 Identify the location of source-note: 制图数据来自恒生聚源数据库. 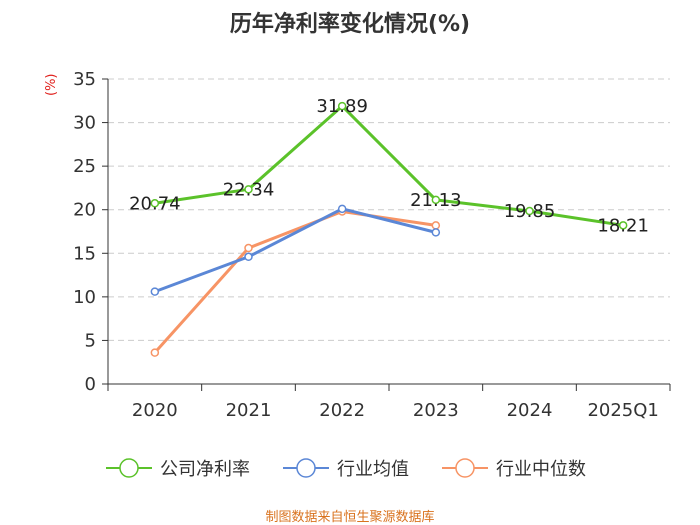
(350, 517).